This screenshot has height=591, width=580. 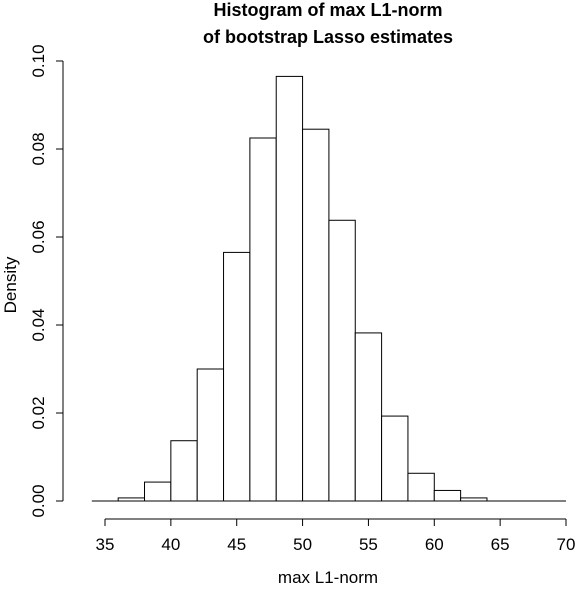 I want to click on y-axis: 0.00 0.02 0.04 0.06 0.08 0.10, so click(x=46, y=281).